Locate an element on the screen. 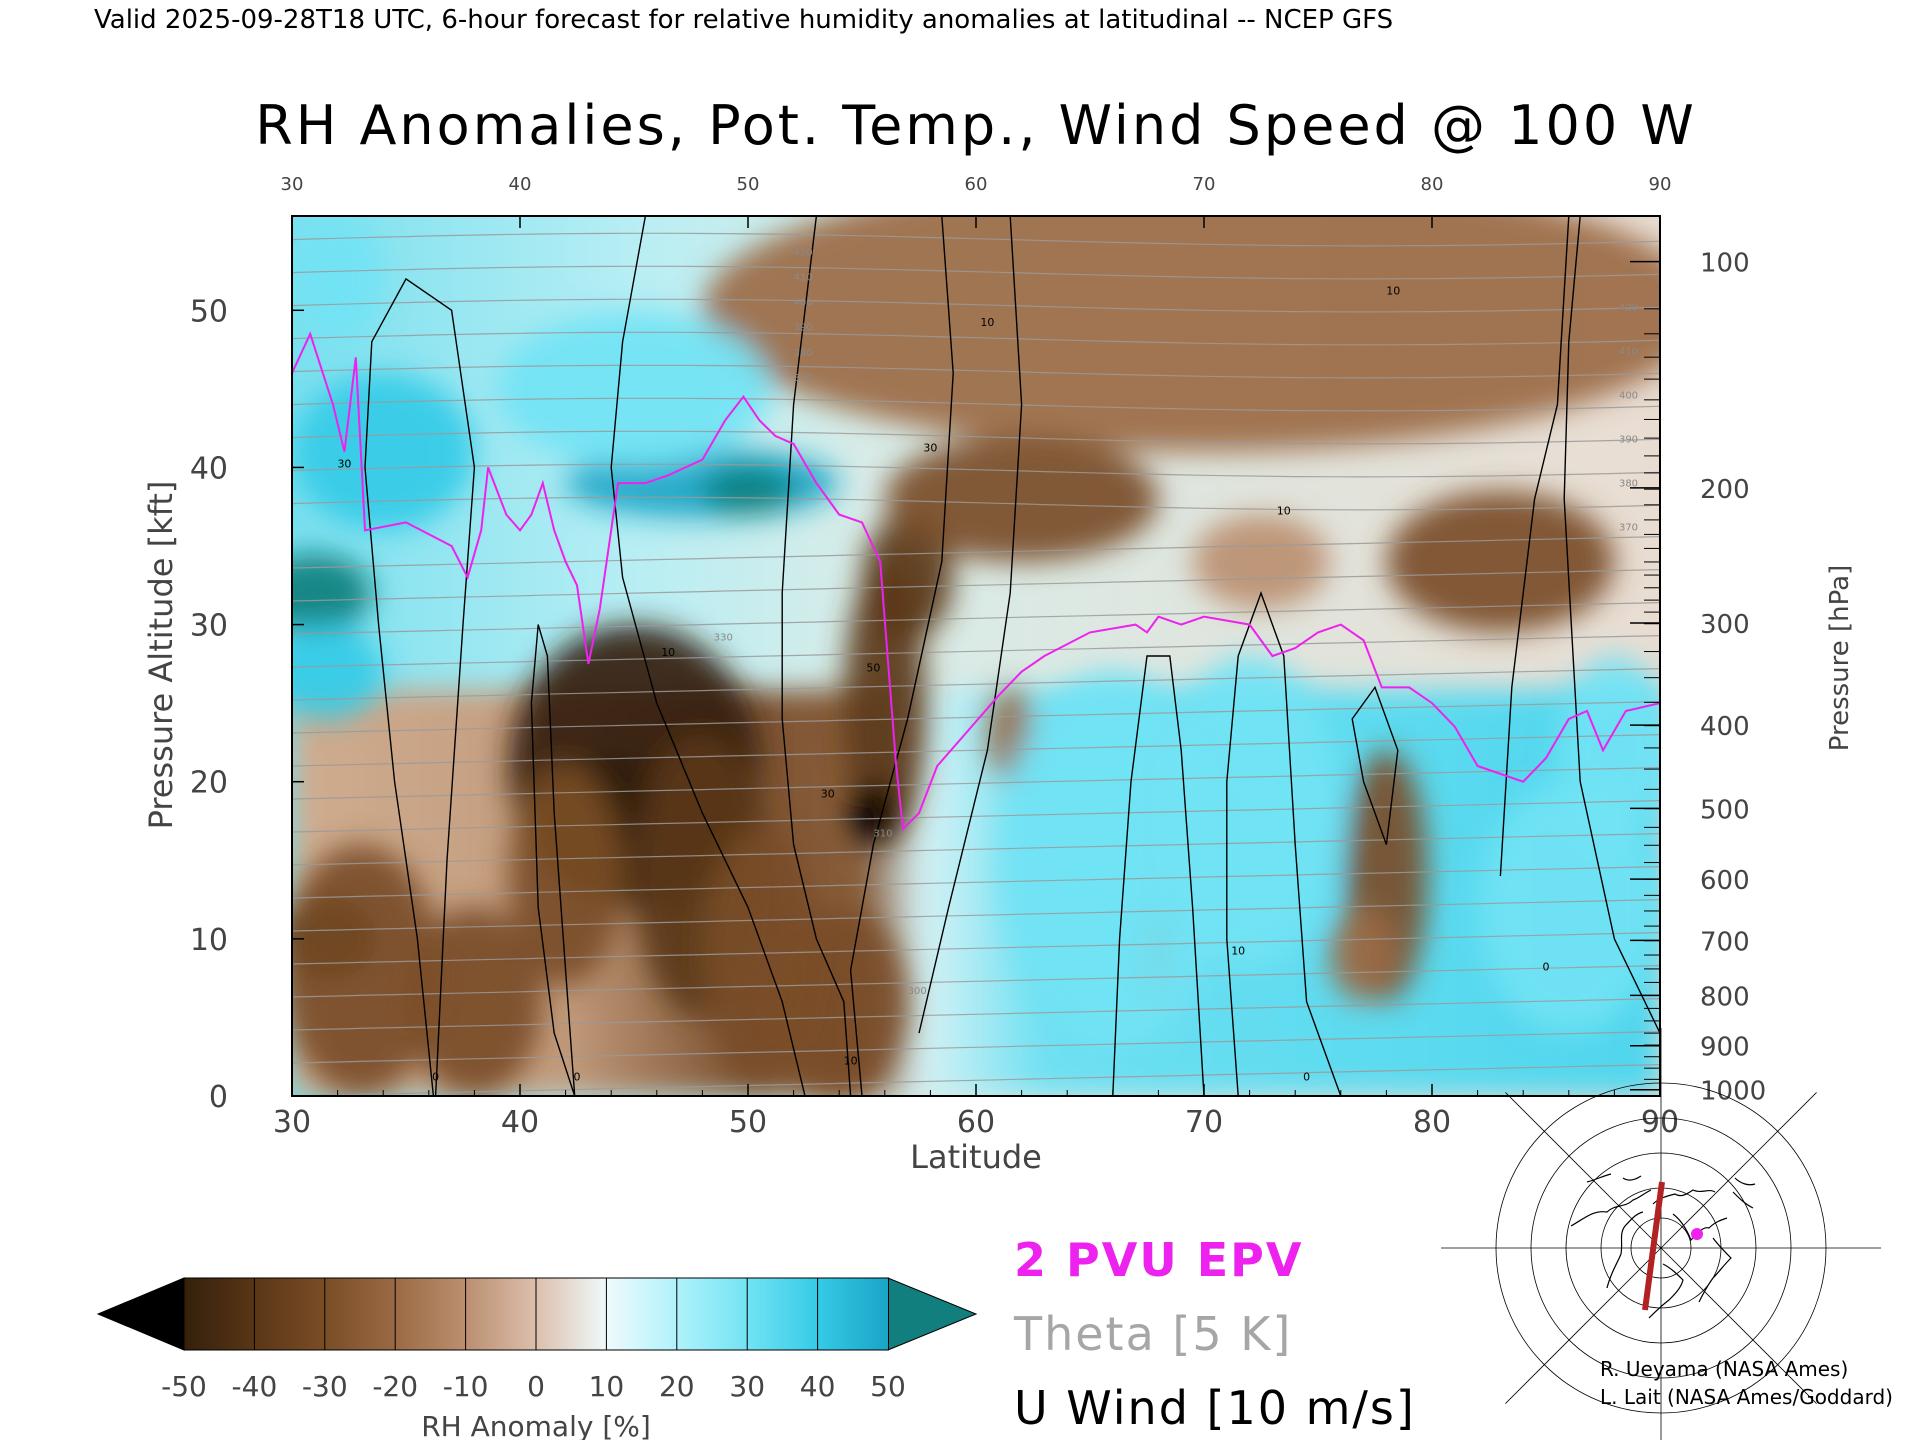  y-right-tick-label: 900 is located at coordinates (1725, 1048).